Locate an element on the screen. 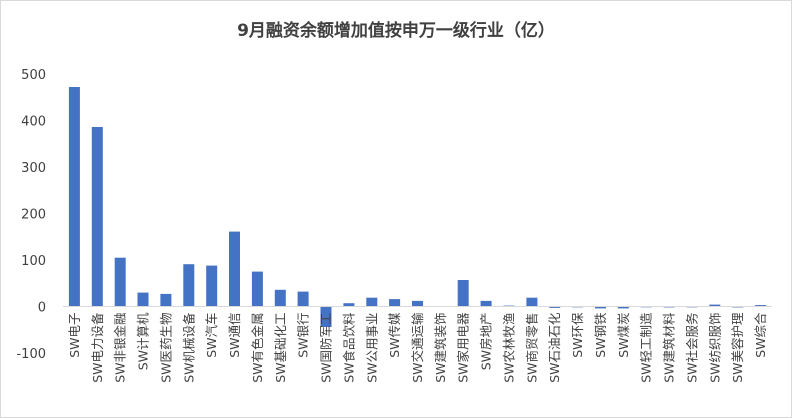 This screenshot has width=792, height=418. y-tick-label: 100 is located at coordinates (33, 261).